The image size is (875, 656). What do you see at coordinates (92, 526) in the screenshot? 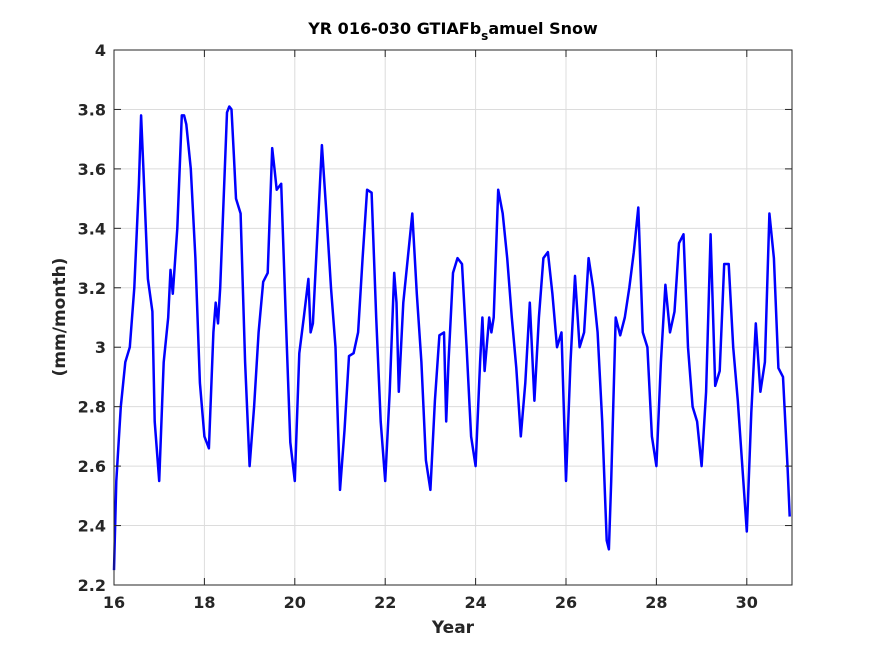
I see `y-tick-label: 2.4` at bounding box center [92, 526].